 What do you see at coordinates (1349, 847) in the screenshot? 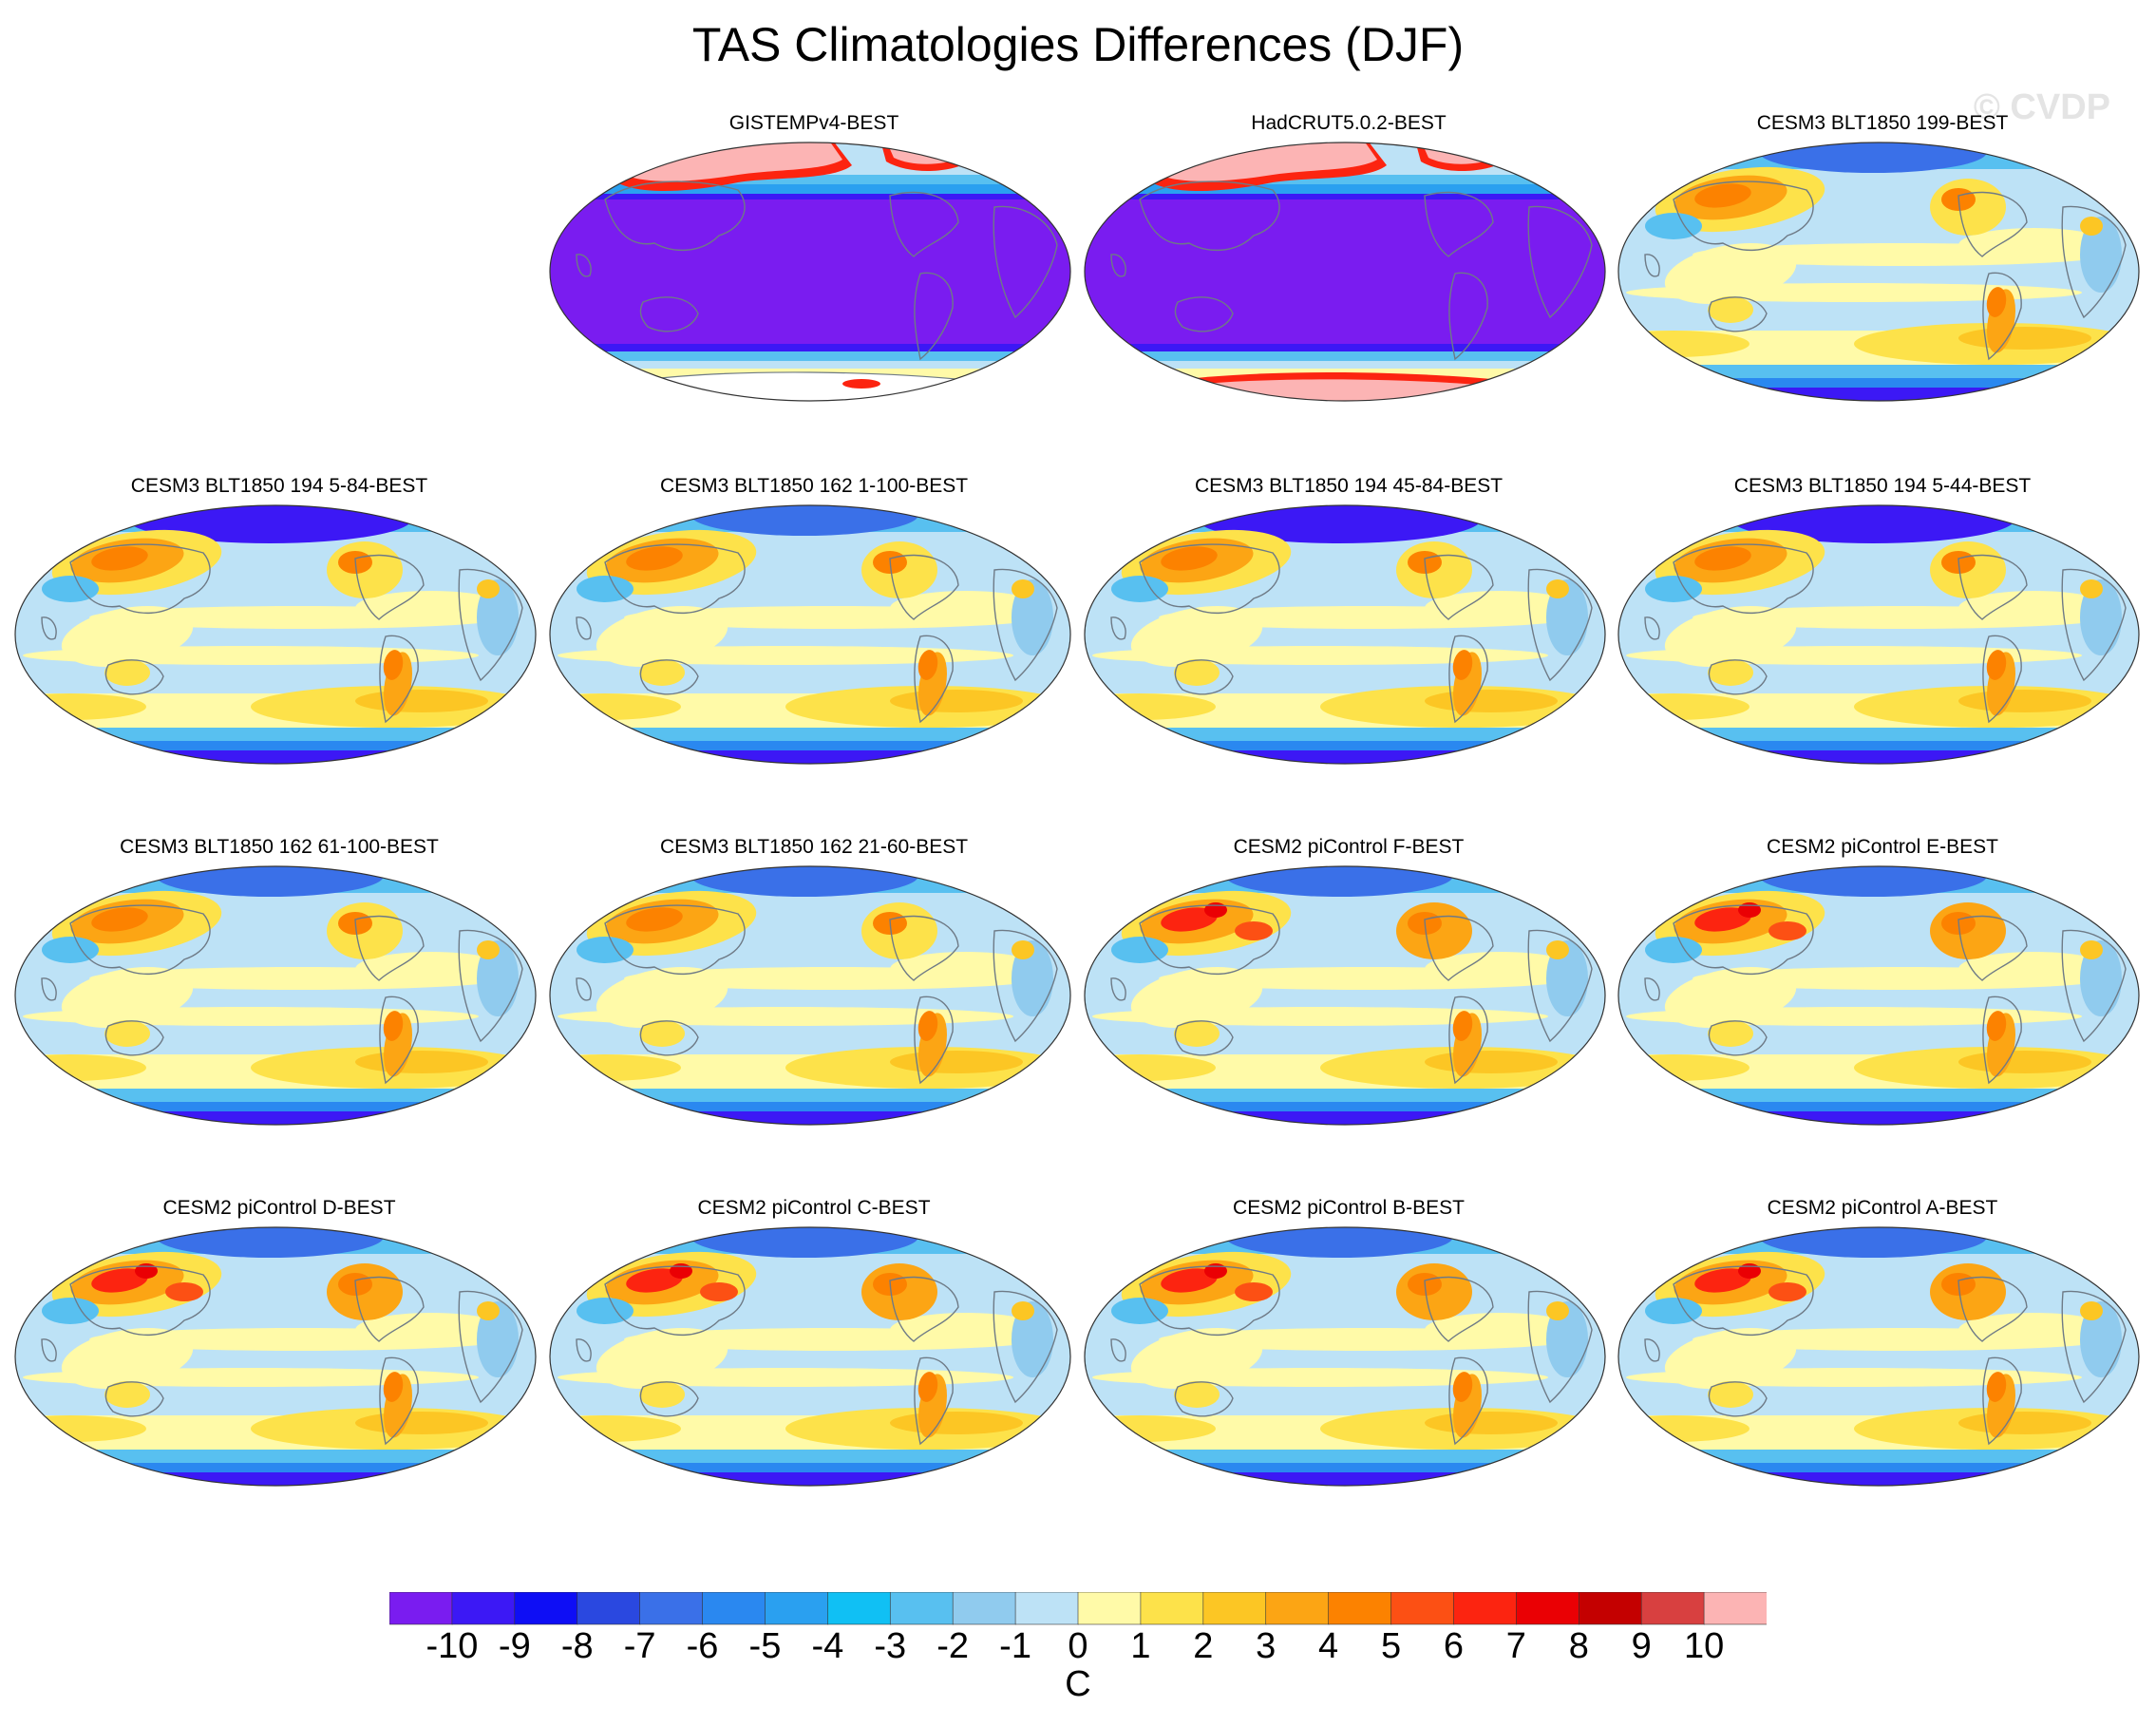
I see `panel-title: CESM2 piControl F-BEST` at bounding box center [1349, 847].